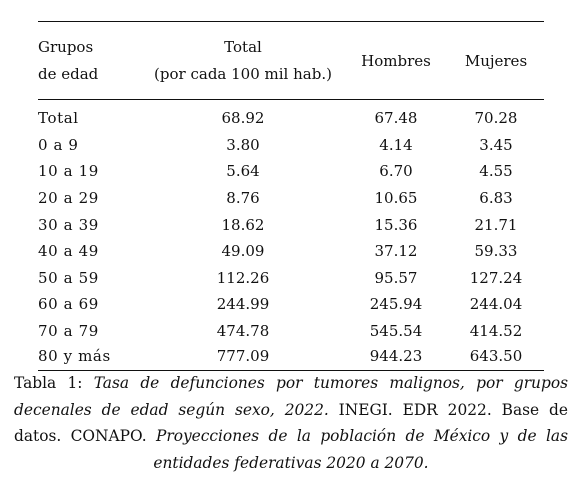 This screenshot has width=581, height=481. Describe the element at coordinates (74, 355) in the screenshot. I see `cell-age-group: 80 y más` at that location.